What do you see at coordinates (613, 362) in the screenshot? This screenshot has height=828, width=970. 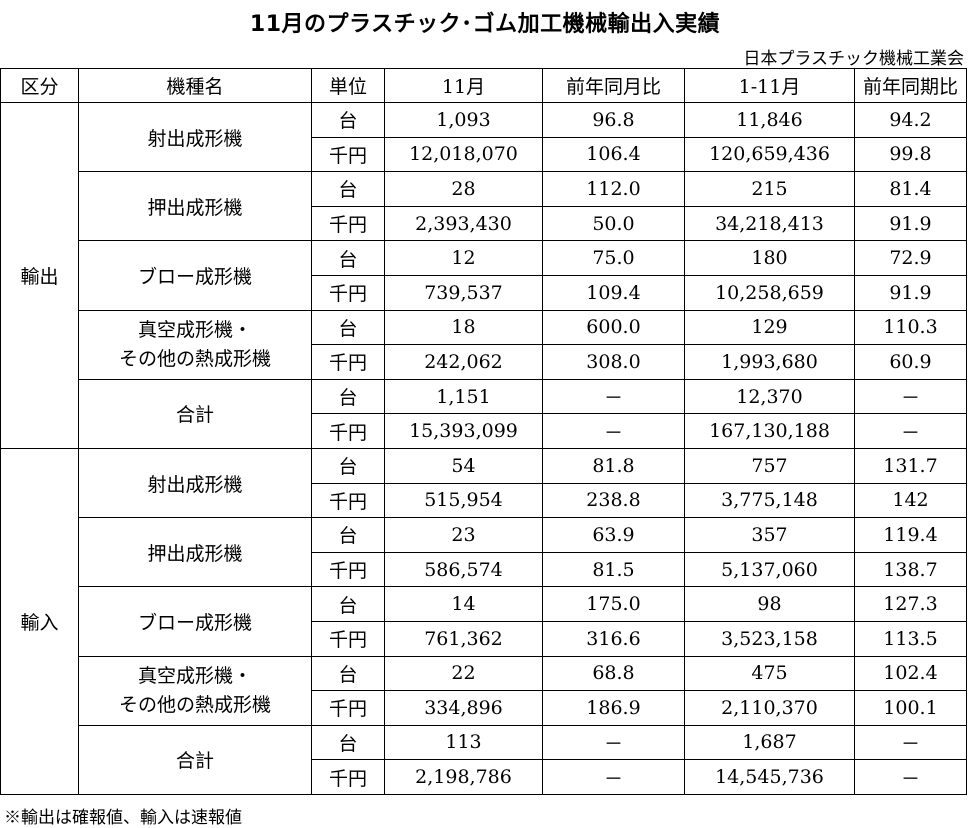 I see `yoy-month-value: 308.0` at bounding box center [613, 362].